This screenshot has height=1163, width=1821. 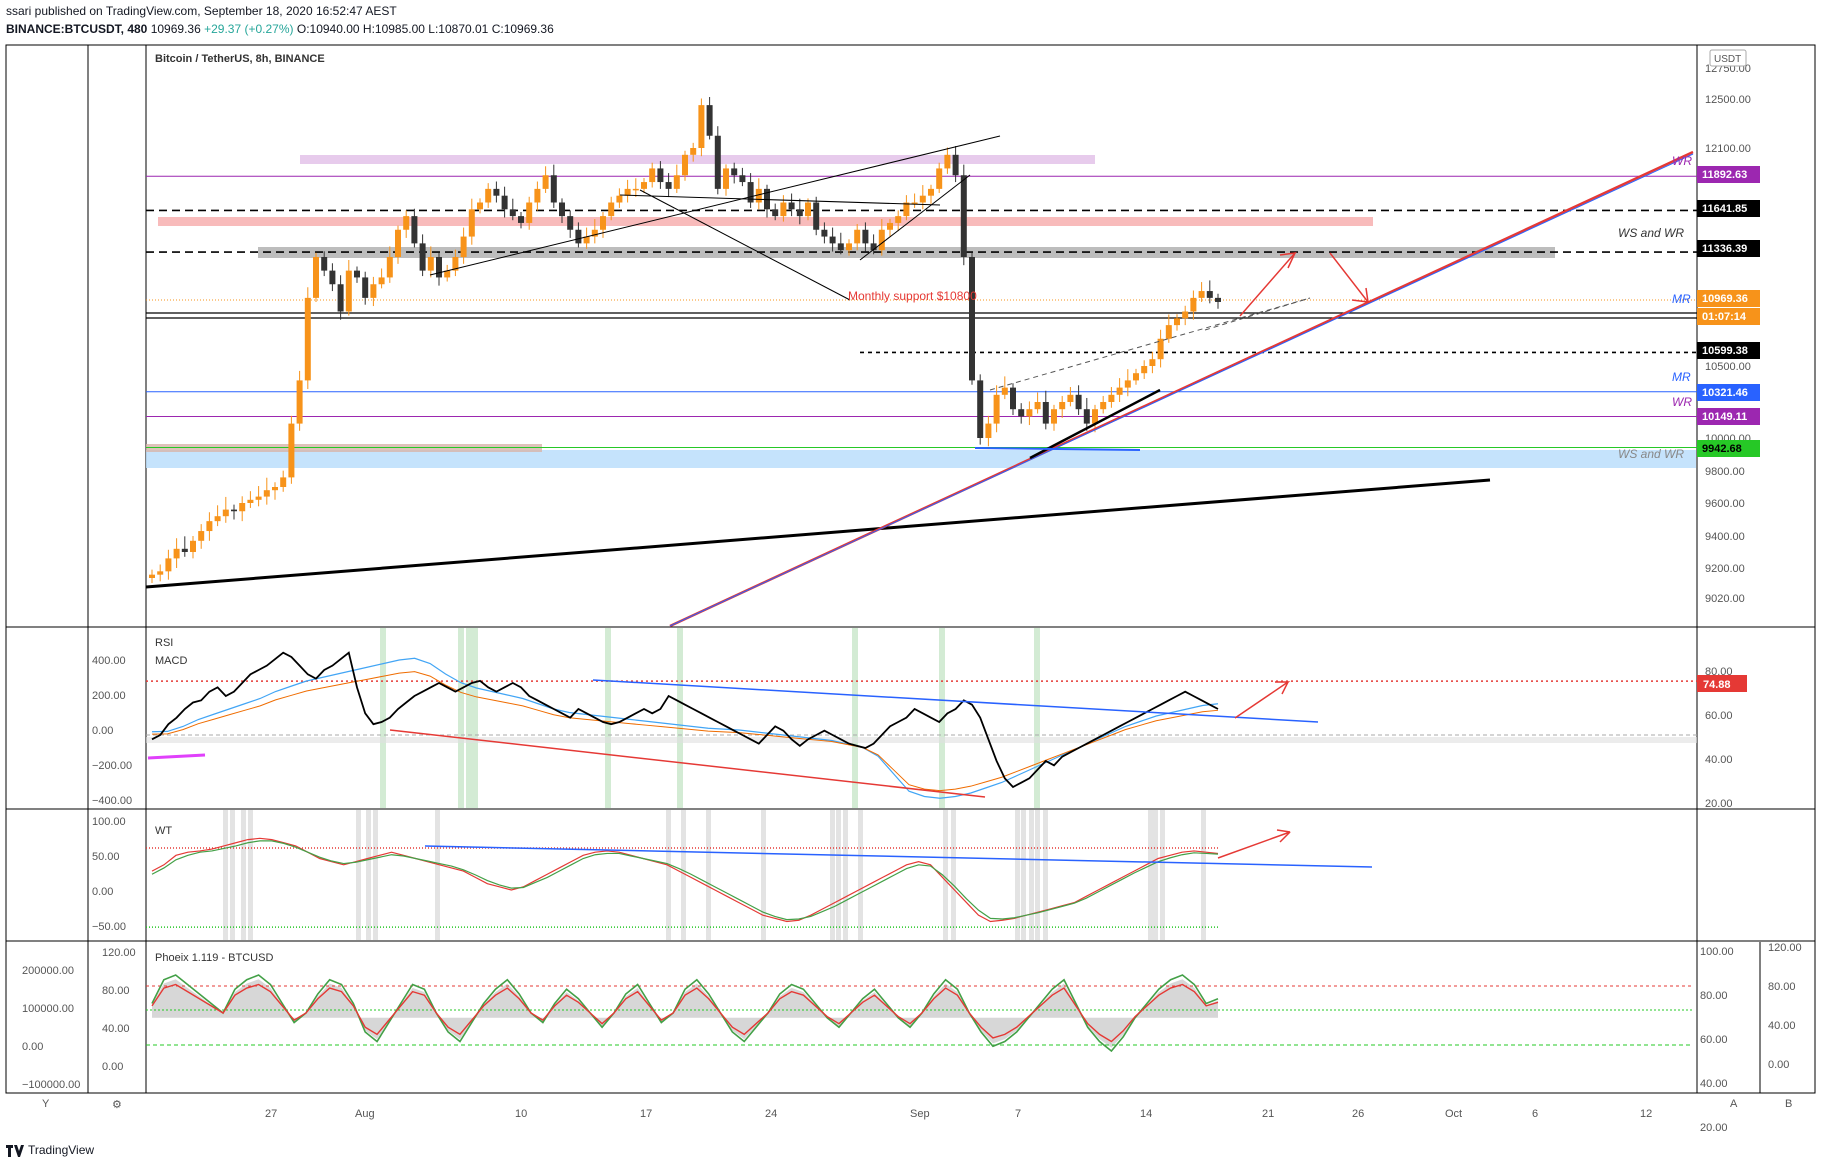 I want to click on range-y-button: Y, so click(x=46, y=1104).